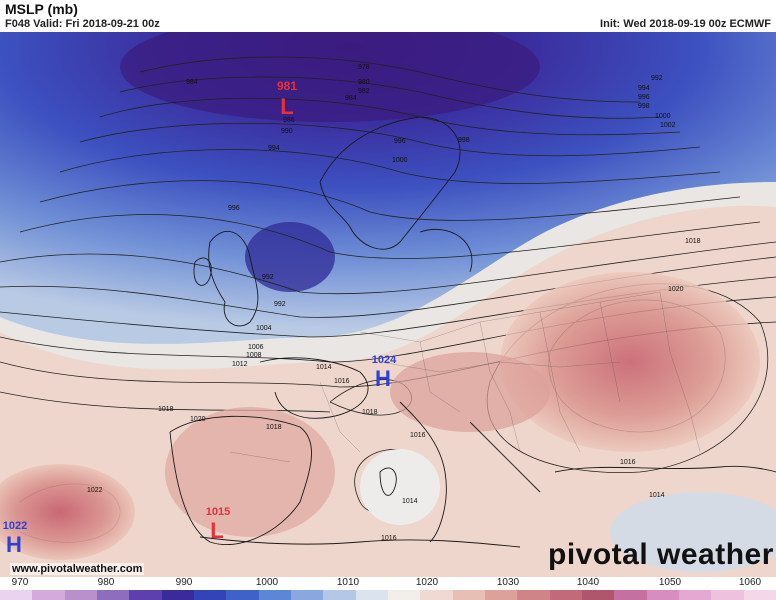  Describe the element at coordinates (267, 582) in the screenshot. I see `colorbar-tick-label: 1000` at that location.